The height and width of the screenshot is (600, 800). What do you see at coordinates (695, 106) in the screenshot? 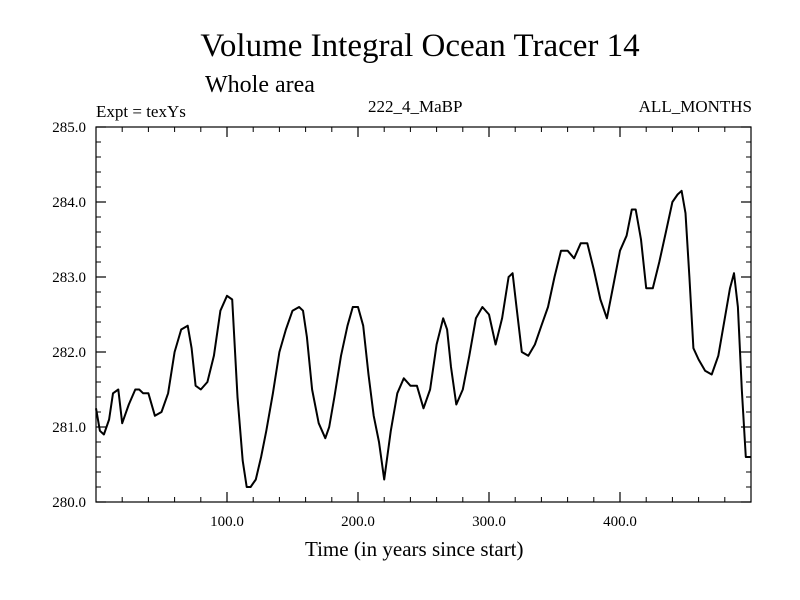
I see `months-label: ALL_MONTHS` at bounding box center [695, 106].